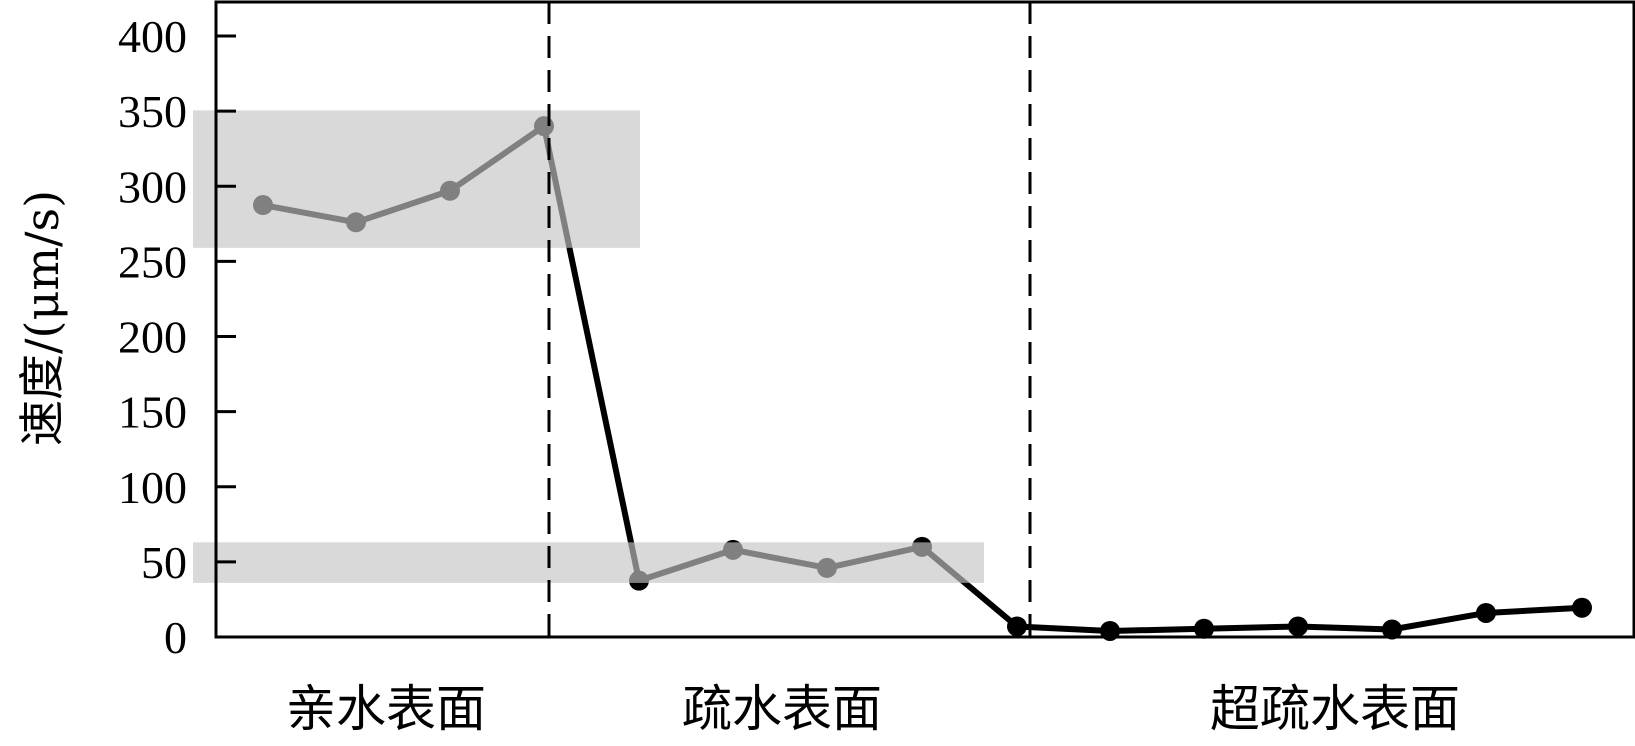 The image size is (1635, 746). What do you see at coordinates (152, 261) in the screenshot?
I see `y-tick-label: 250` at bounding box center [152, 261].